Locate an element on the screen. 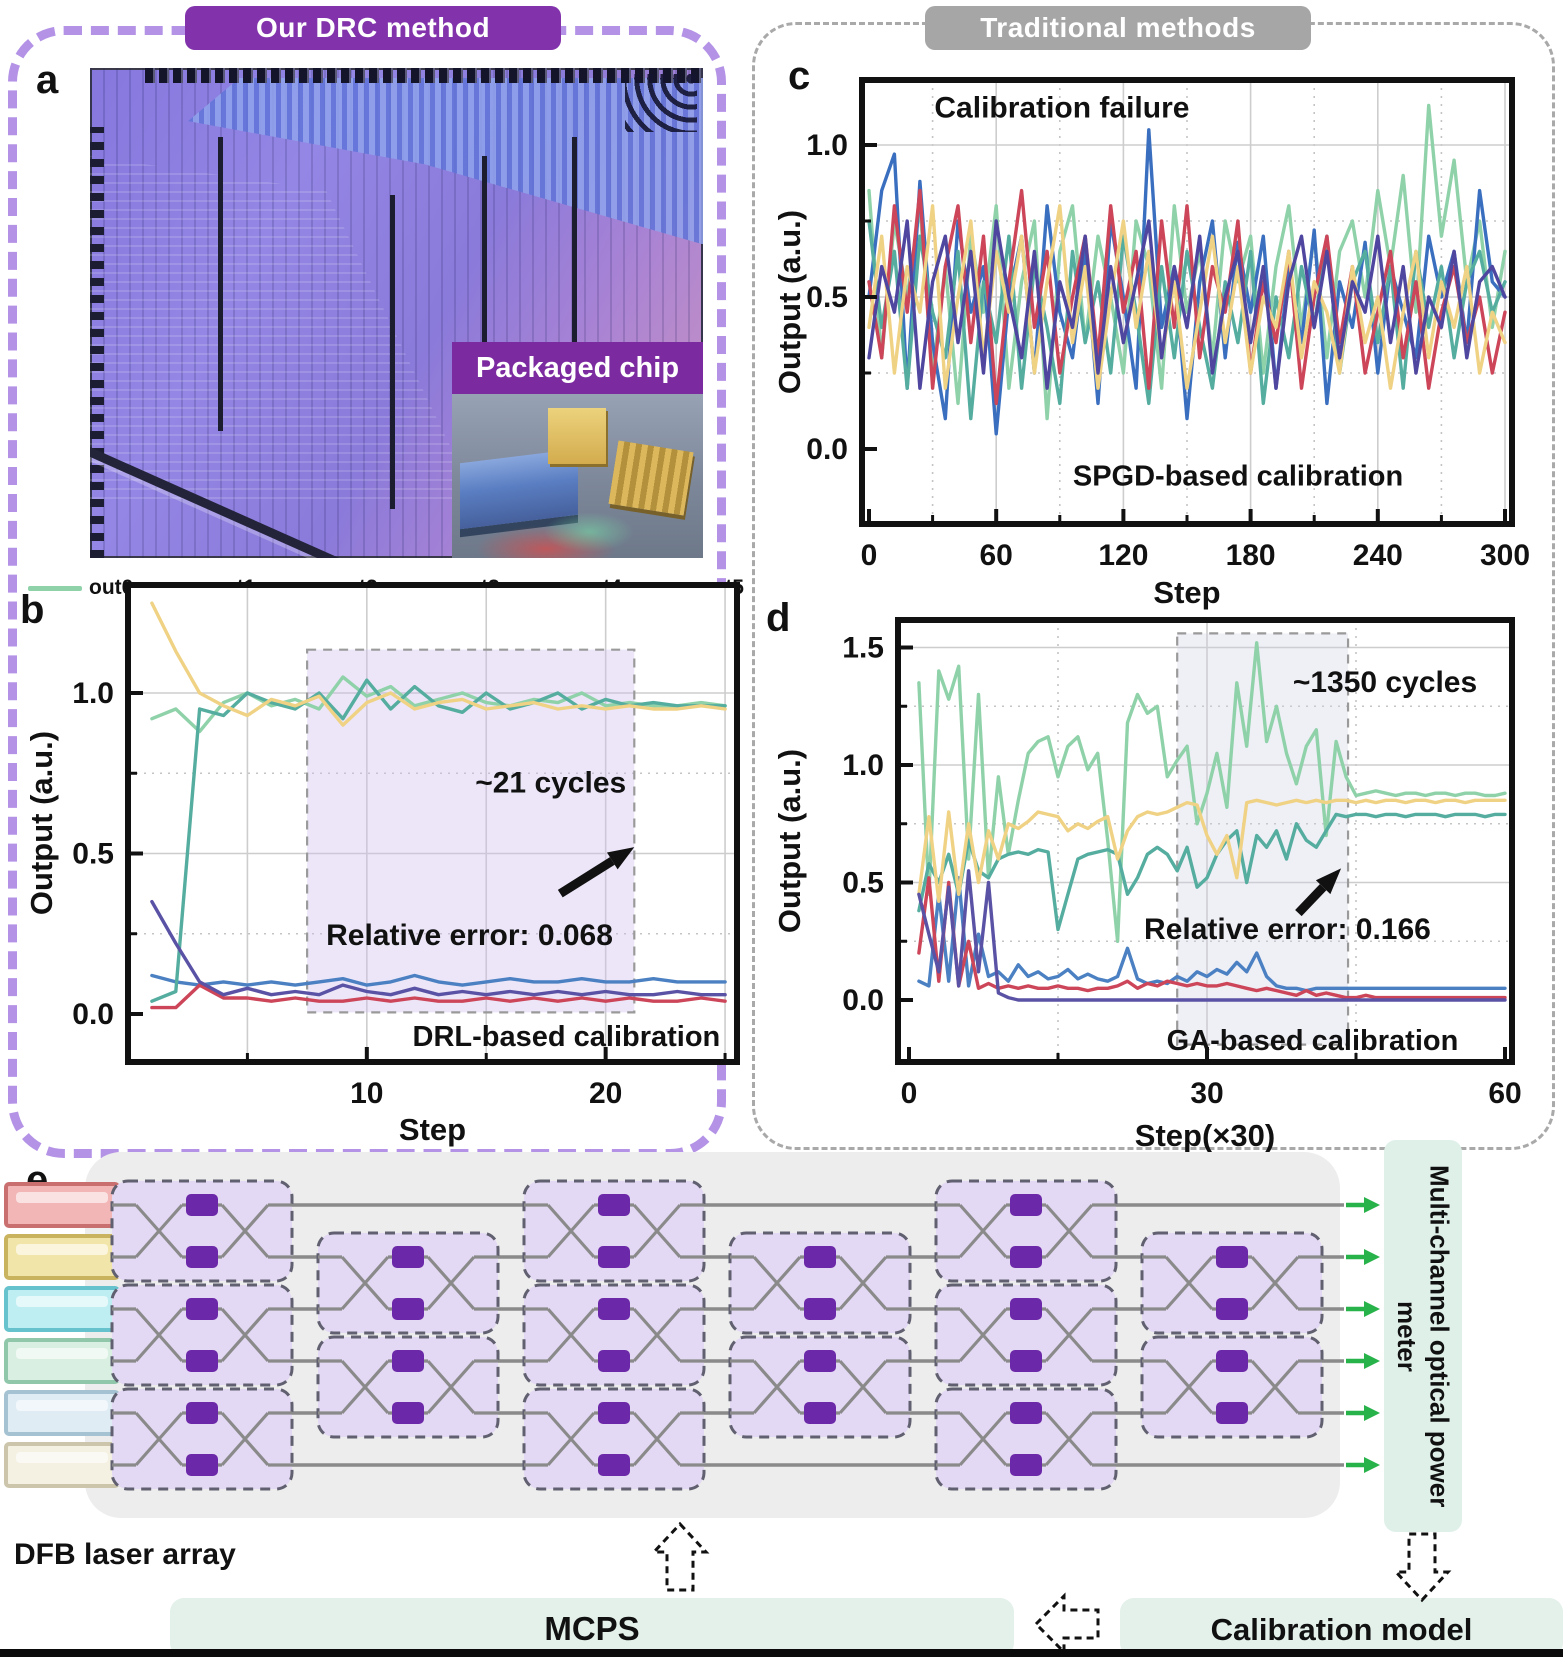  panel-letter-a: a is located at coordinates (47, 80).